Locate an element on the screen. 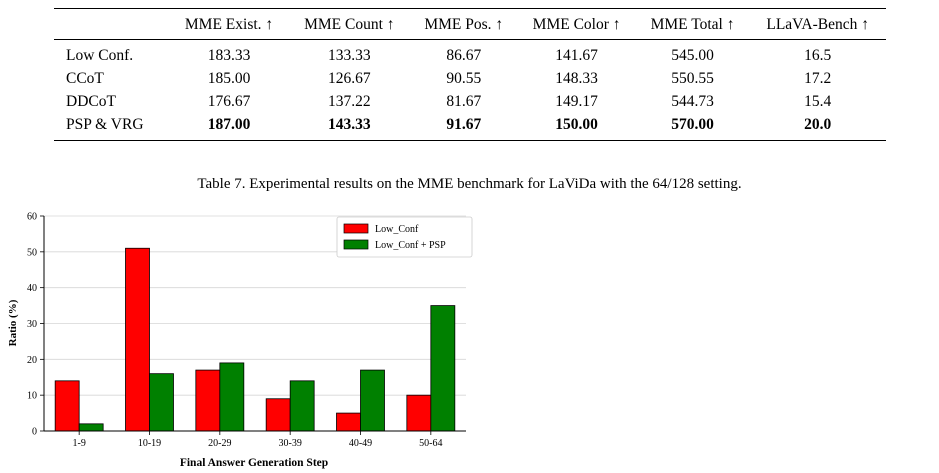 The height and width of the screenshot is (473, 939). value-cell: 141.67 is located at coordinates (576, 55).